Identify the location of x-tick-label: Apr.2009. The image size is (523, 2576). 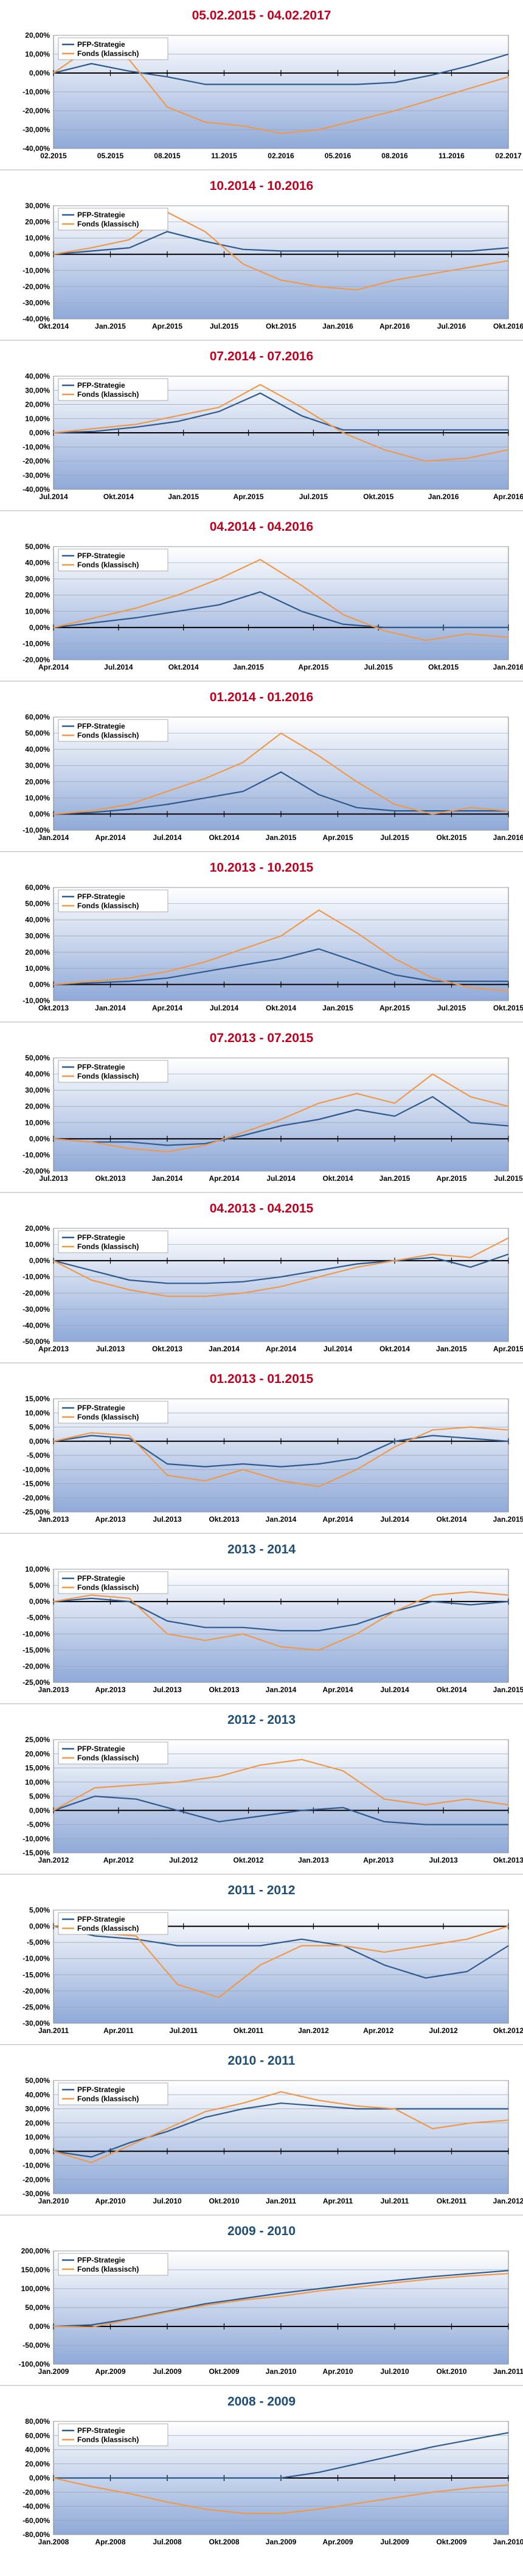
(337, 2542).